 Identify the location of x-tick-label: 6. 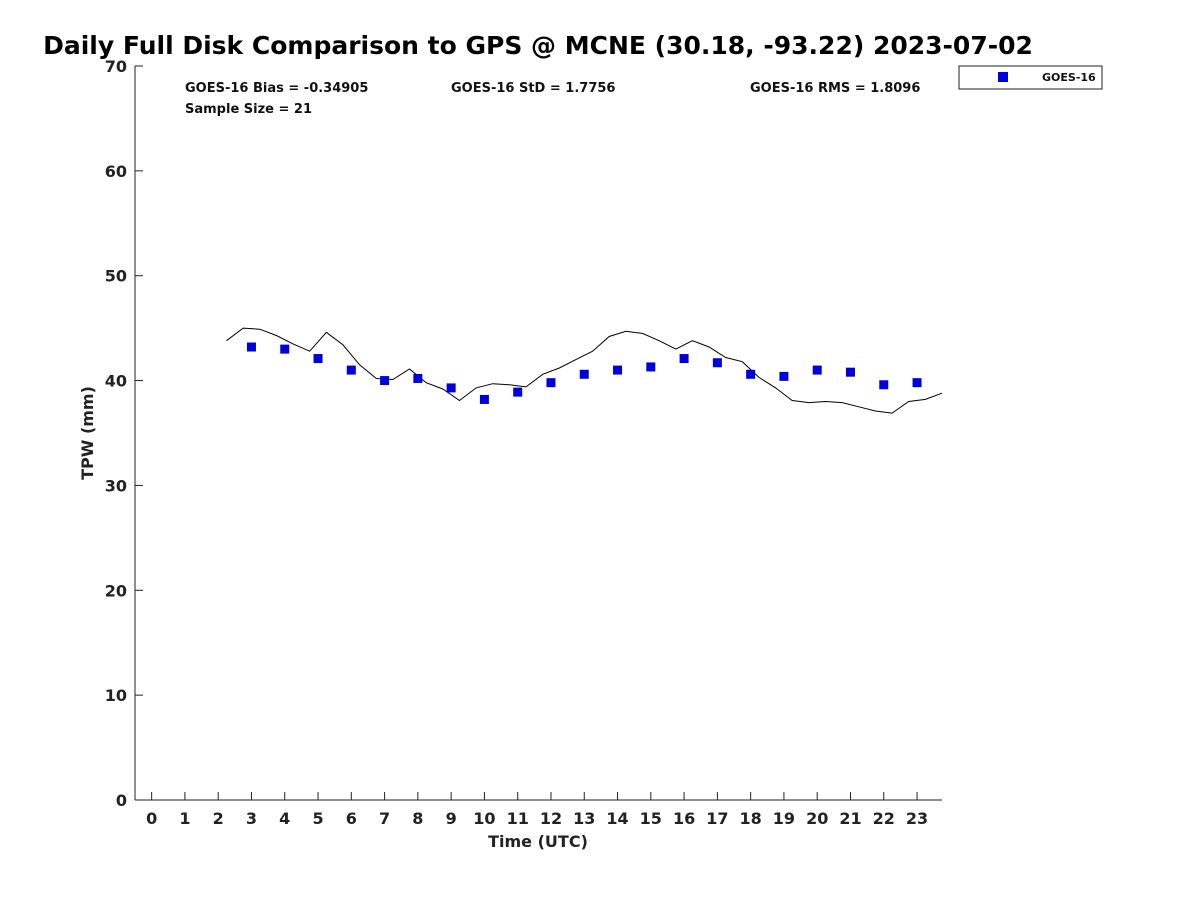
(351, 818).